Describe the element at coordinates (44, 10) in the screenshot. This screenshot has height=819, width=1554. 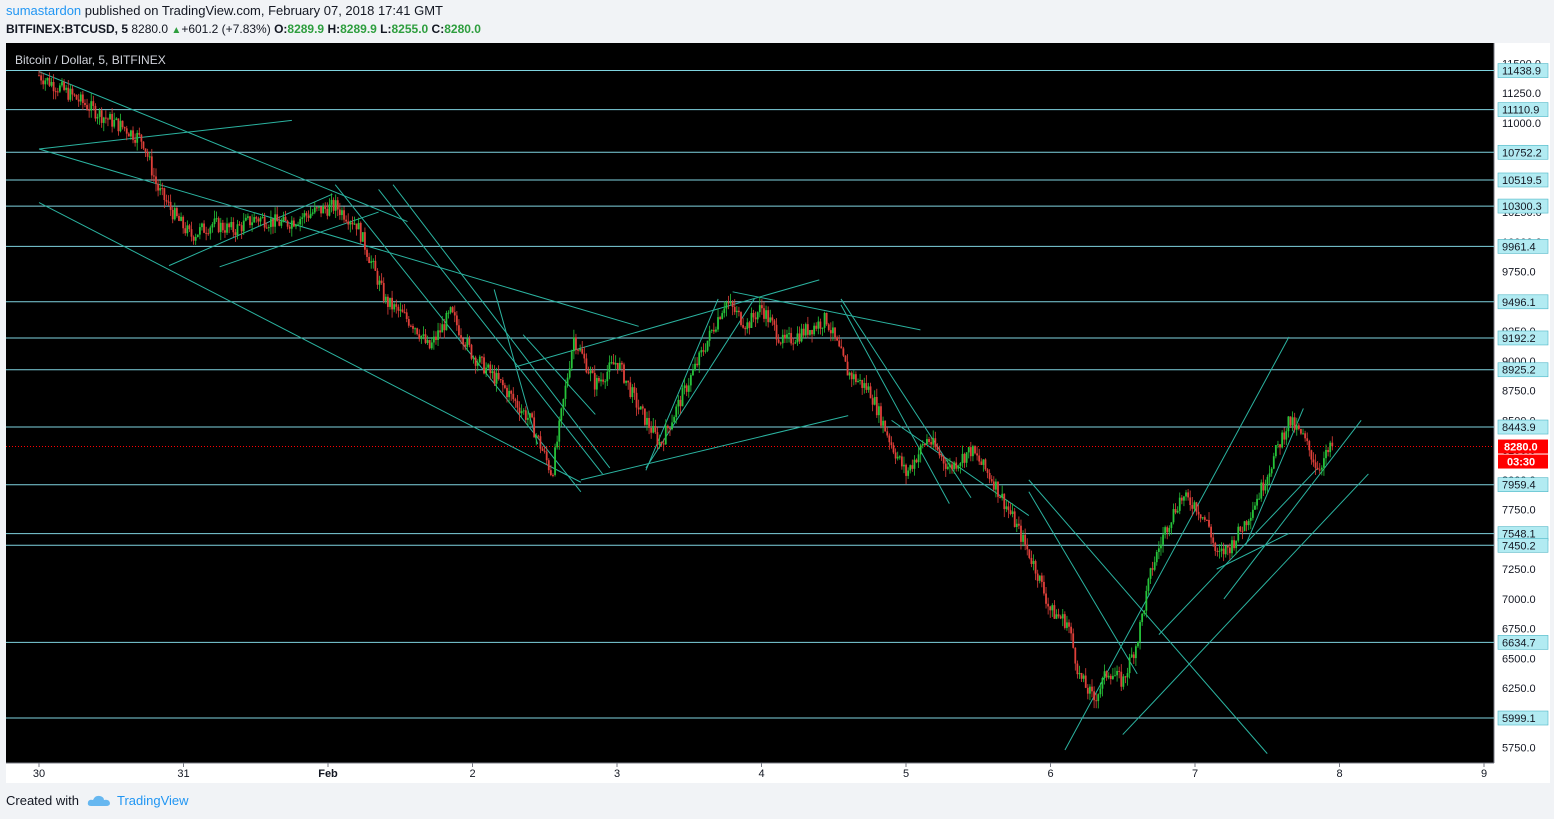
I see `author-link: sumastardon` at that location.